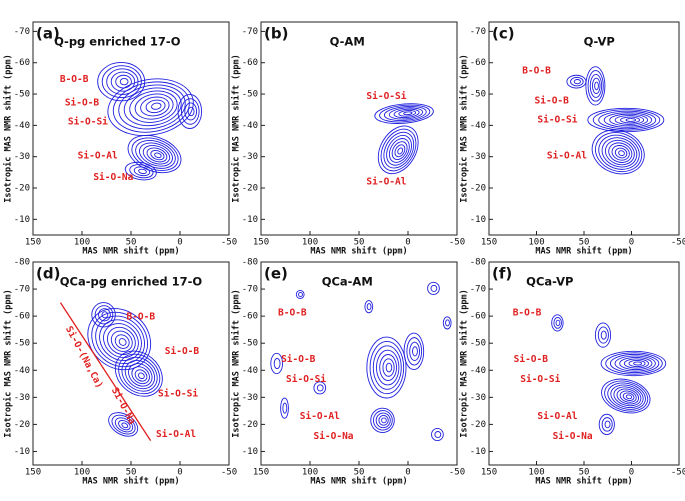 Image resolution: width=685 pixels, height=501 pixels. What do you see at coordinates (117, 42) in the screenshot?
I see `panel-title: Q-pg enriched 17-O` at bounding box center [117, 42].